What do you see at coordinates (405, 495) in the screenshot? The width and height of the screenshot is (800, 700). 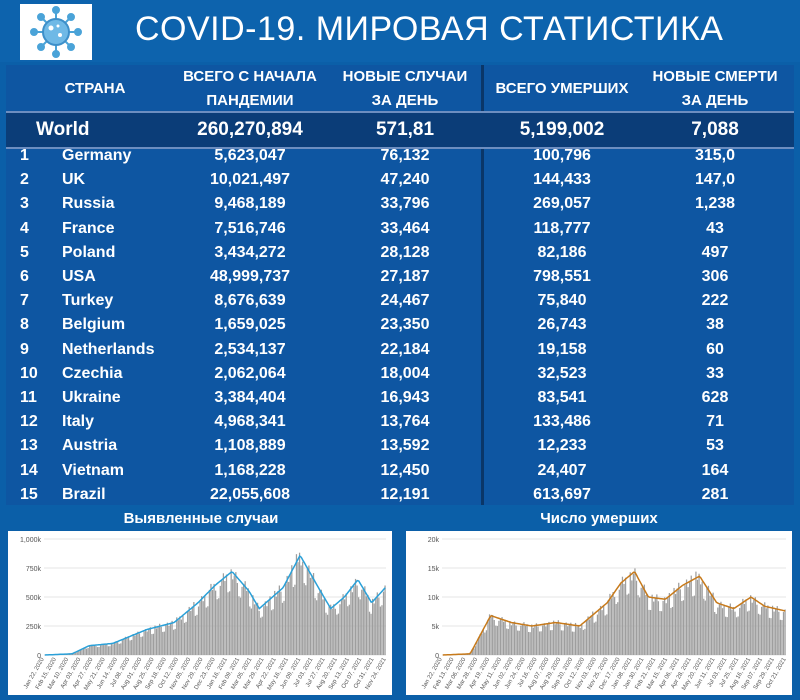 I see `row-new-cases: 12,191` at bounding box center [405, 495].